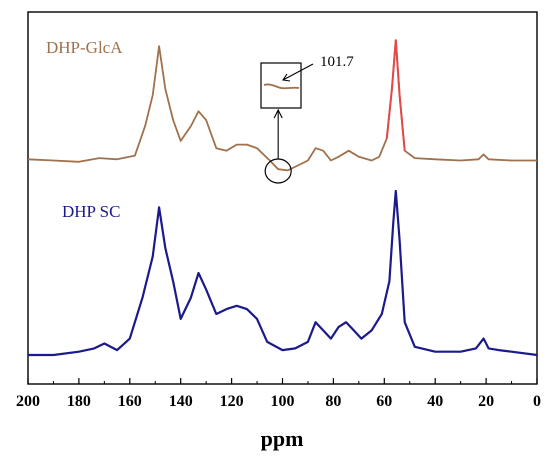  I want to click on series-label-dhp-glca: DHP-GlcA, so click(84, 47).